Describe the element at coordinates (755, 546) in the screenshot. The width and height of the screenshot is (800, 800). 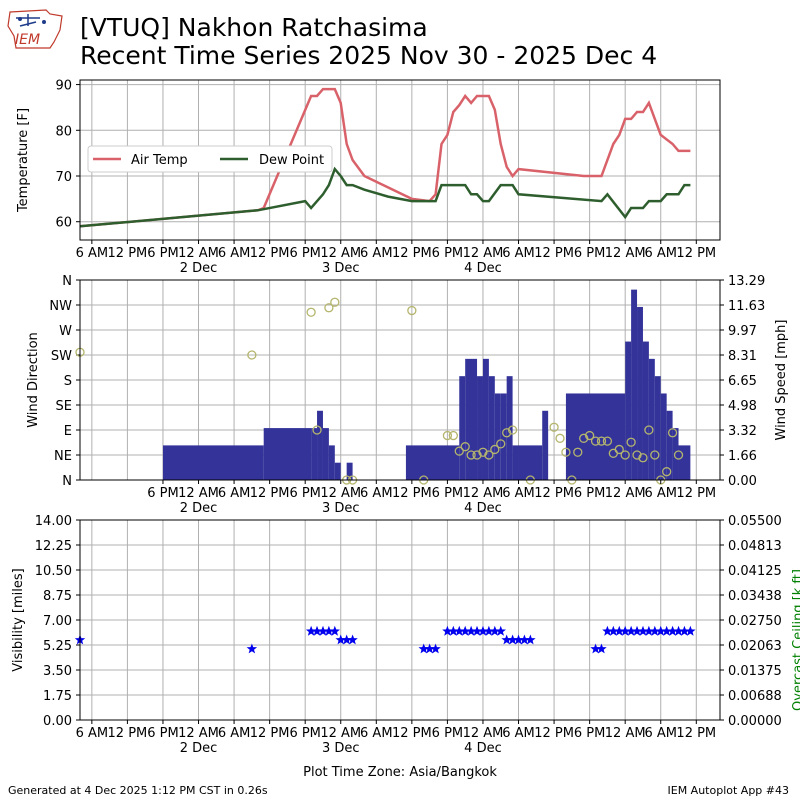
I see `ceiling-tick-label: 0.04813` at that location.